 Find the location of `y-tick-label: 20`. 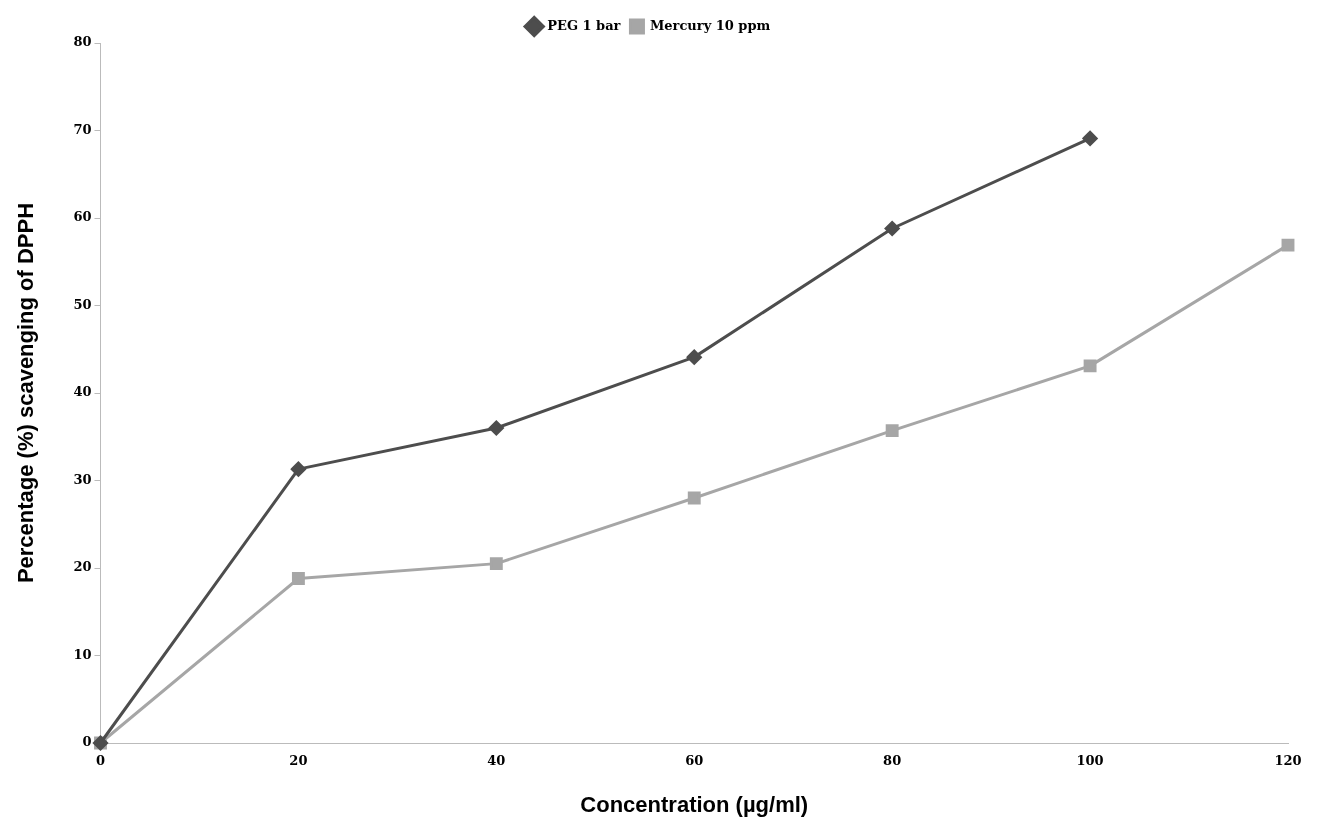

y-tick-label: 20 is located at coordinates (82, 567).